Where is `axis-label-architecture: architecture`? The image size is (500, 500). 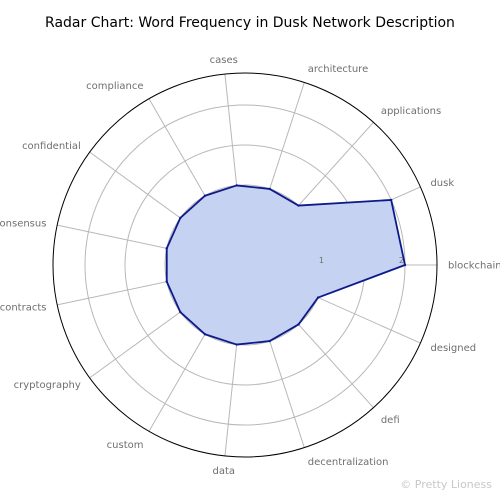 axis-label-architecture: architecture is located at coordinates (338, 69).